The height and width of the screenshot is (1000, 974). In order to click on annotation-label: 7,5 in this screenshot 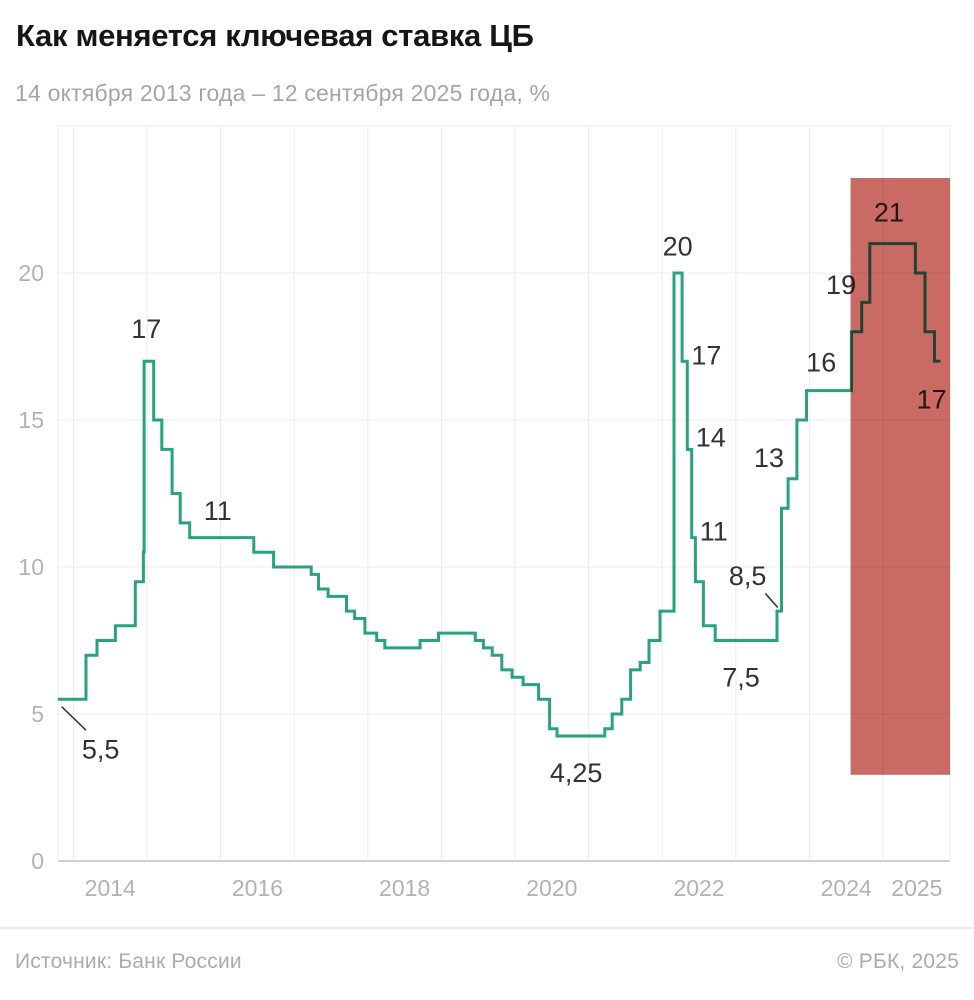, I will do `click(741, 677)`.